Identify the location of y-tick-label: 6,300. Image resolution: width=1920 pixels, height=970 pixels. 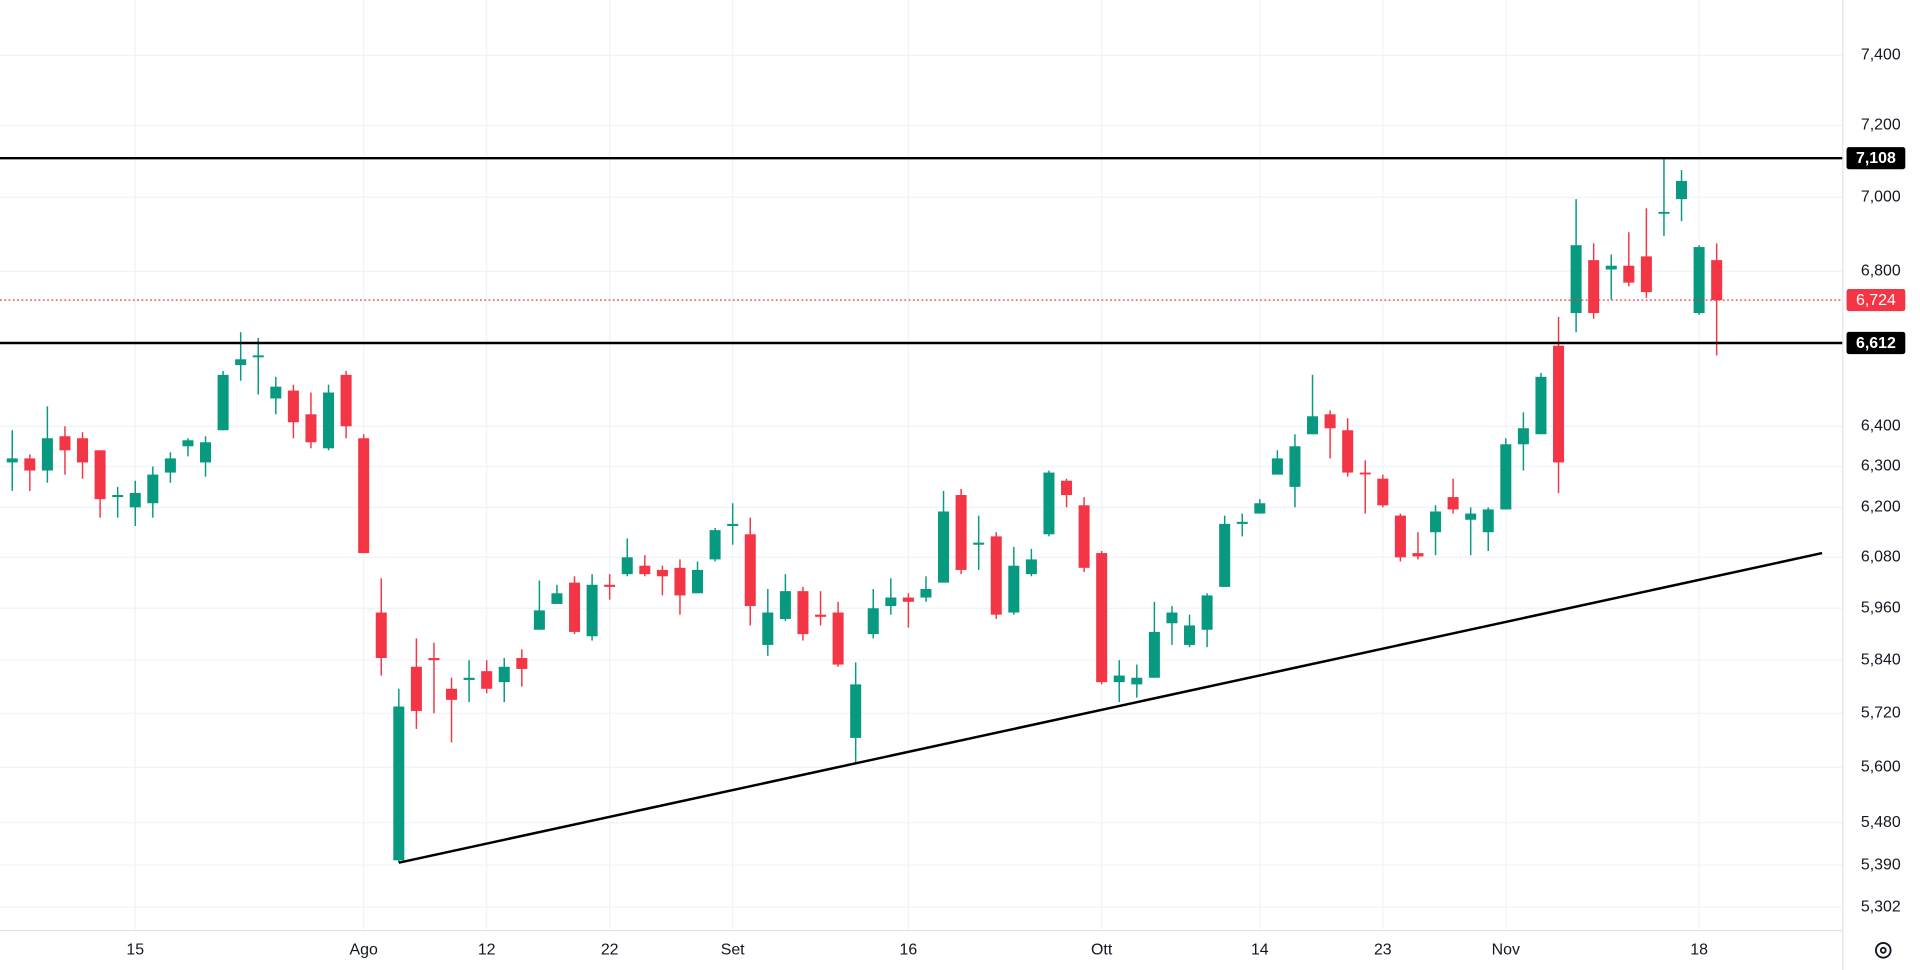
(1881, 466).